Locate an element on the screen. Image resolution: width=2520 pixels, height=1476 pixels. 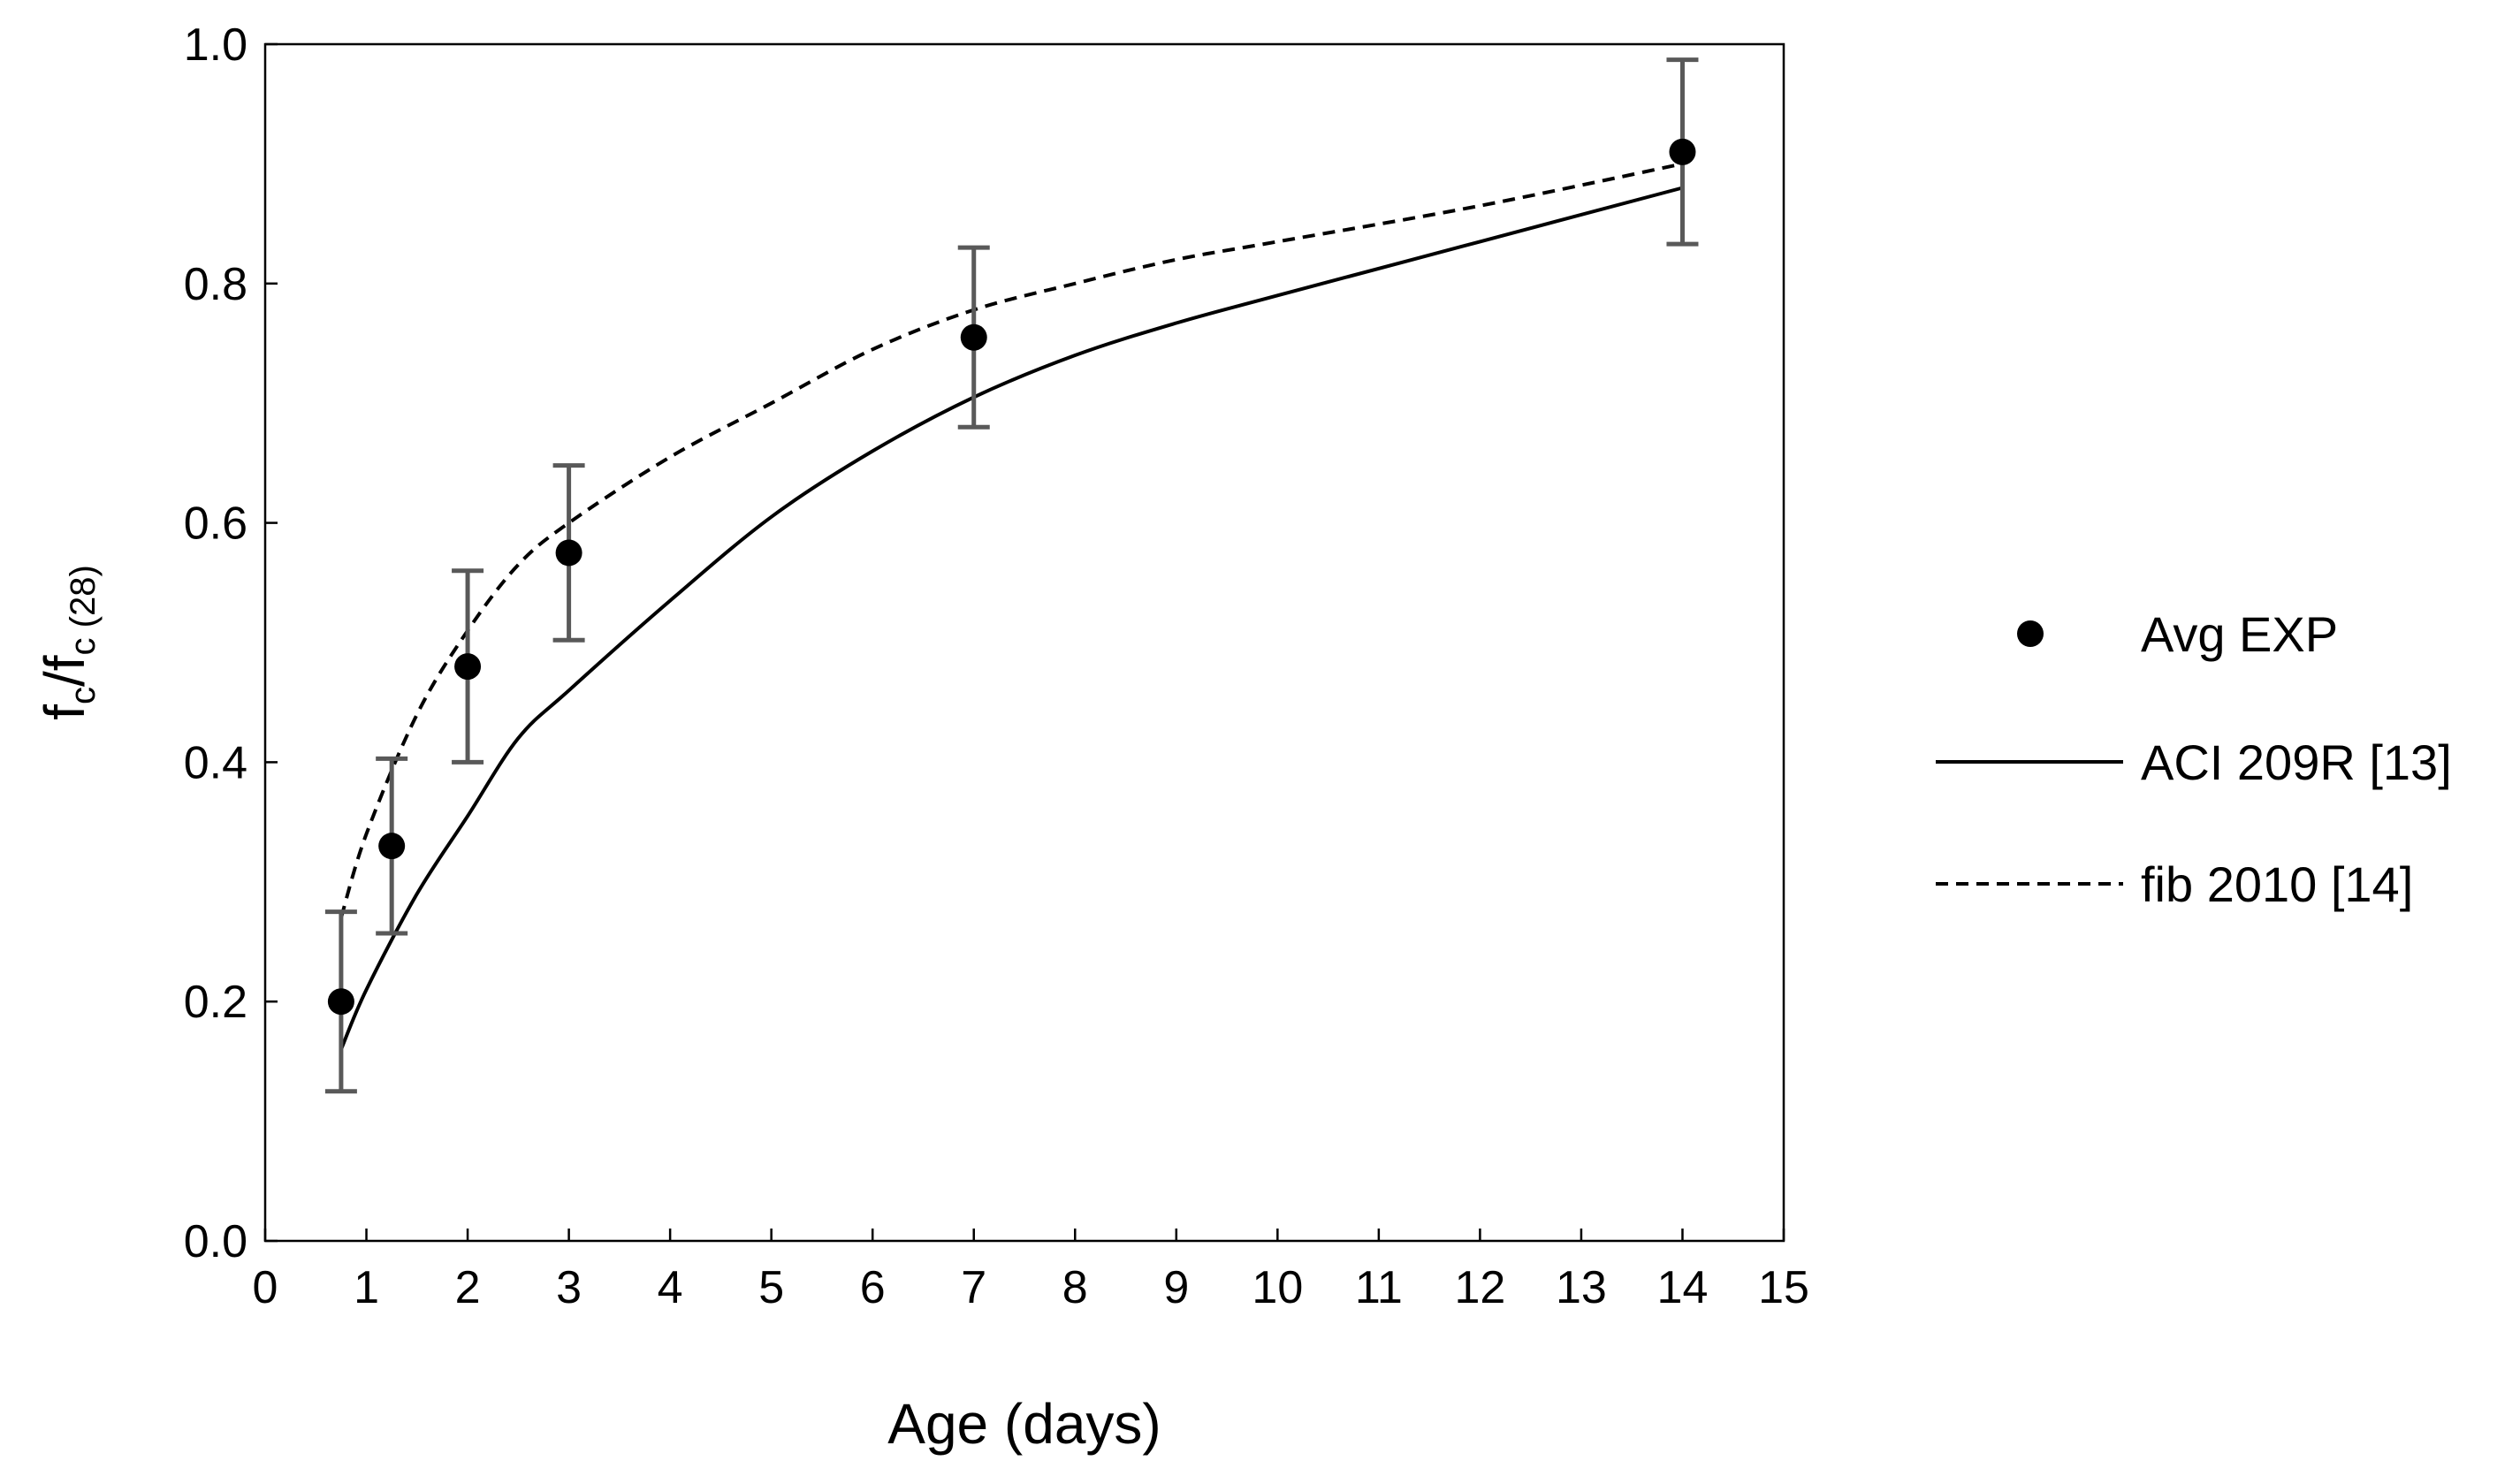
x-tick-label-6: 6 is located at coordinates (873, 1287).